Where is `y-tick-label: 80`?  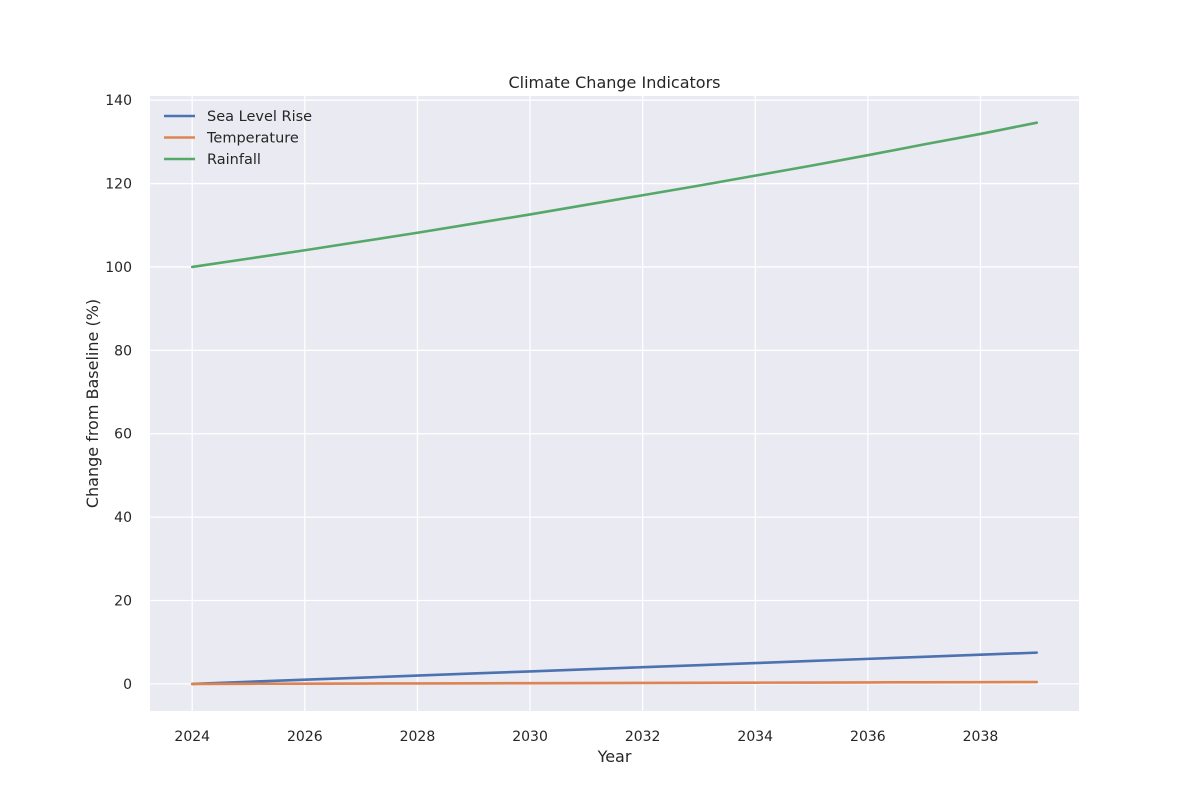
y-tick-label: 80 is located at coordinates (123, 351).